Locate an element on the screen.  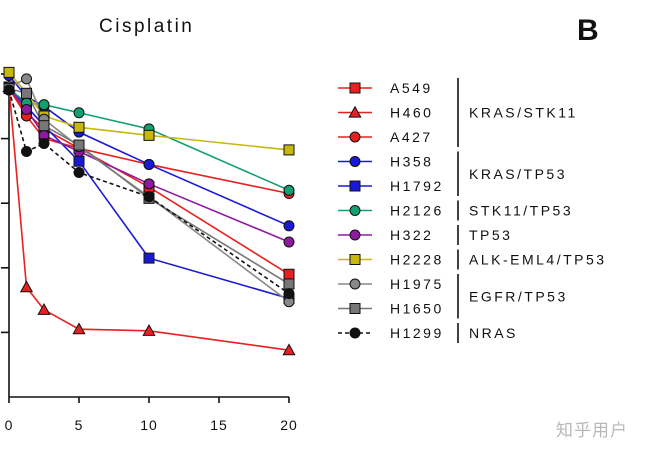
x-tick-label-3: 15 is located at coordinates (219, 425).